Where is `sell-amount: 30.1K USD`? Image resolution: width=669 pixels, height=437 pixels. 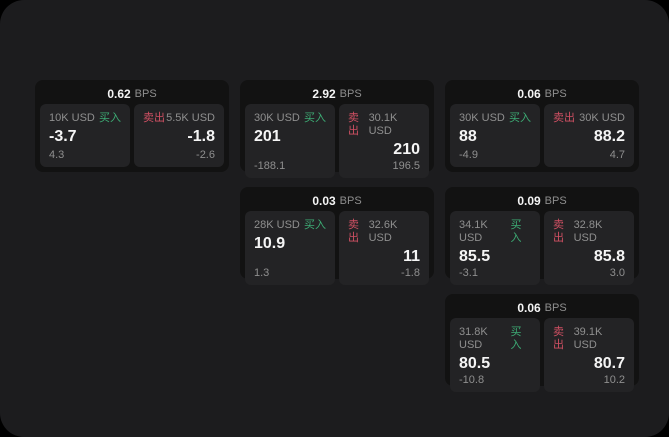 sell-amount: 30.1K USD is located at coordinates (383, 124).